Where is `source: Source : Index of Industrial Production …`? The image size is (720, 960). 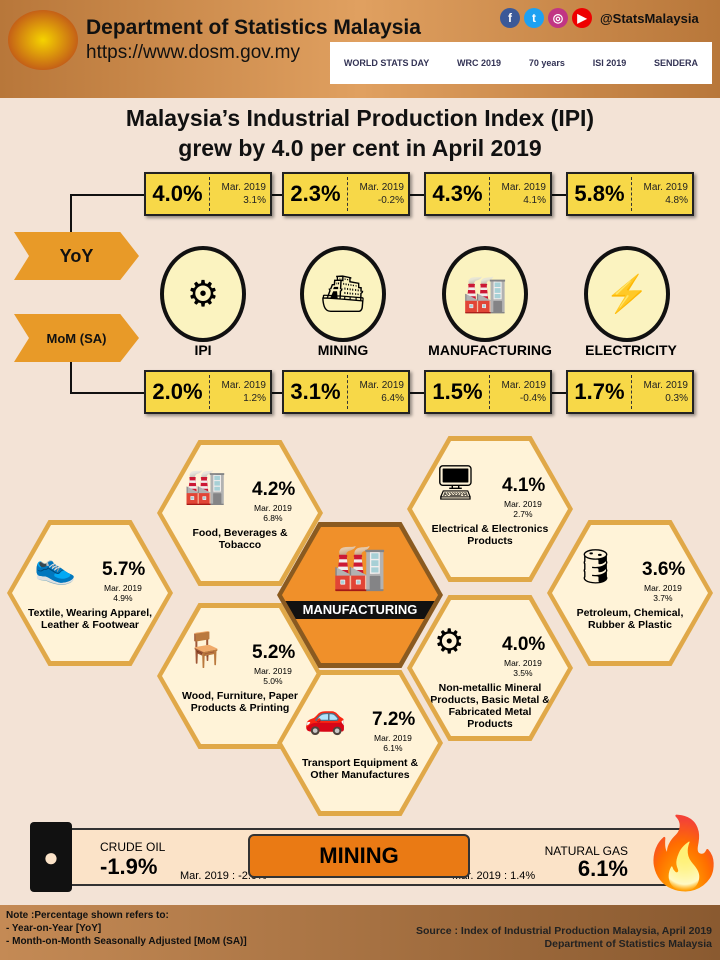 source: Source : Index of Industrial Production … is located at coordinates (564, 938).